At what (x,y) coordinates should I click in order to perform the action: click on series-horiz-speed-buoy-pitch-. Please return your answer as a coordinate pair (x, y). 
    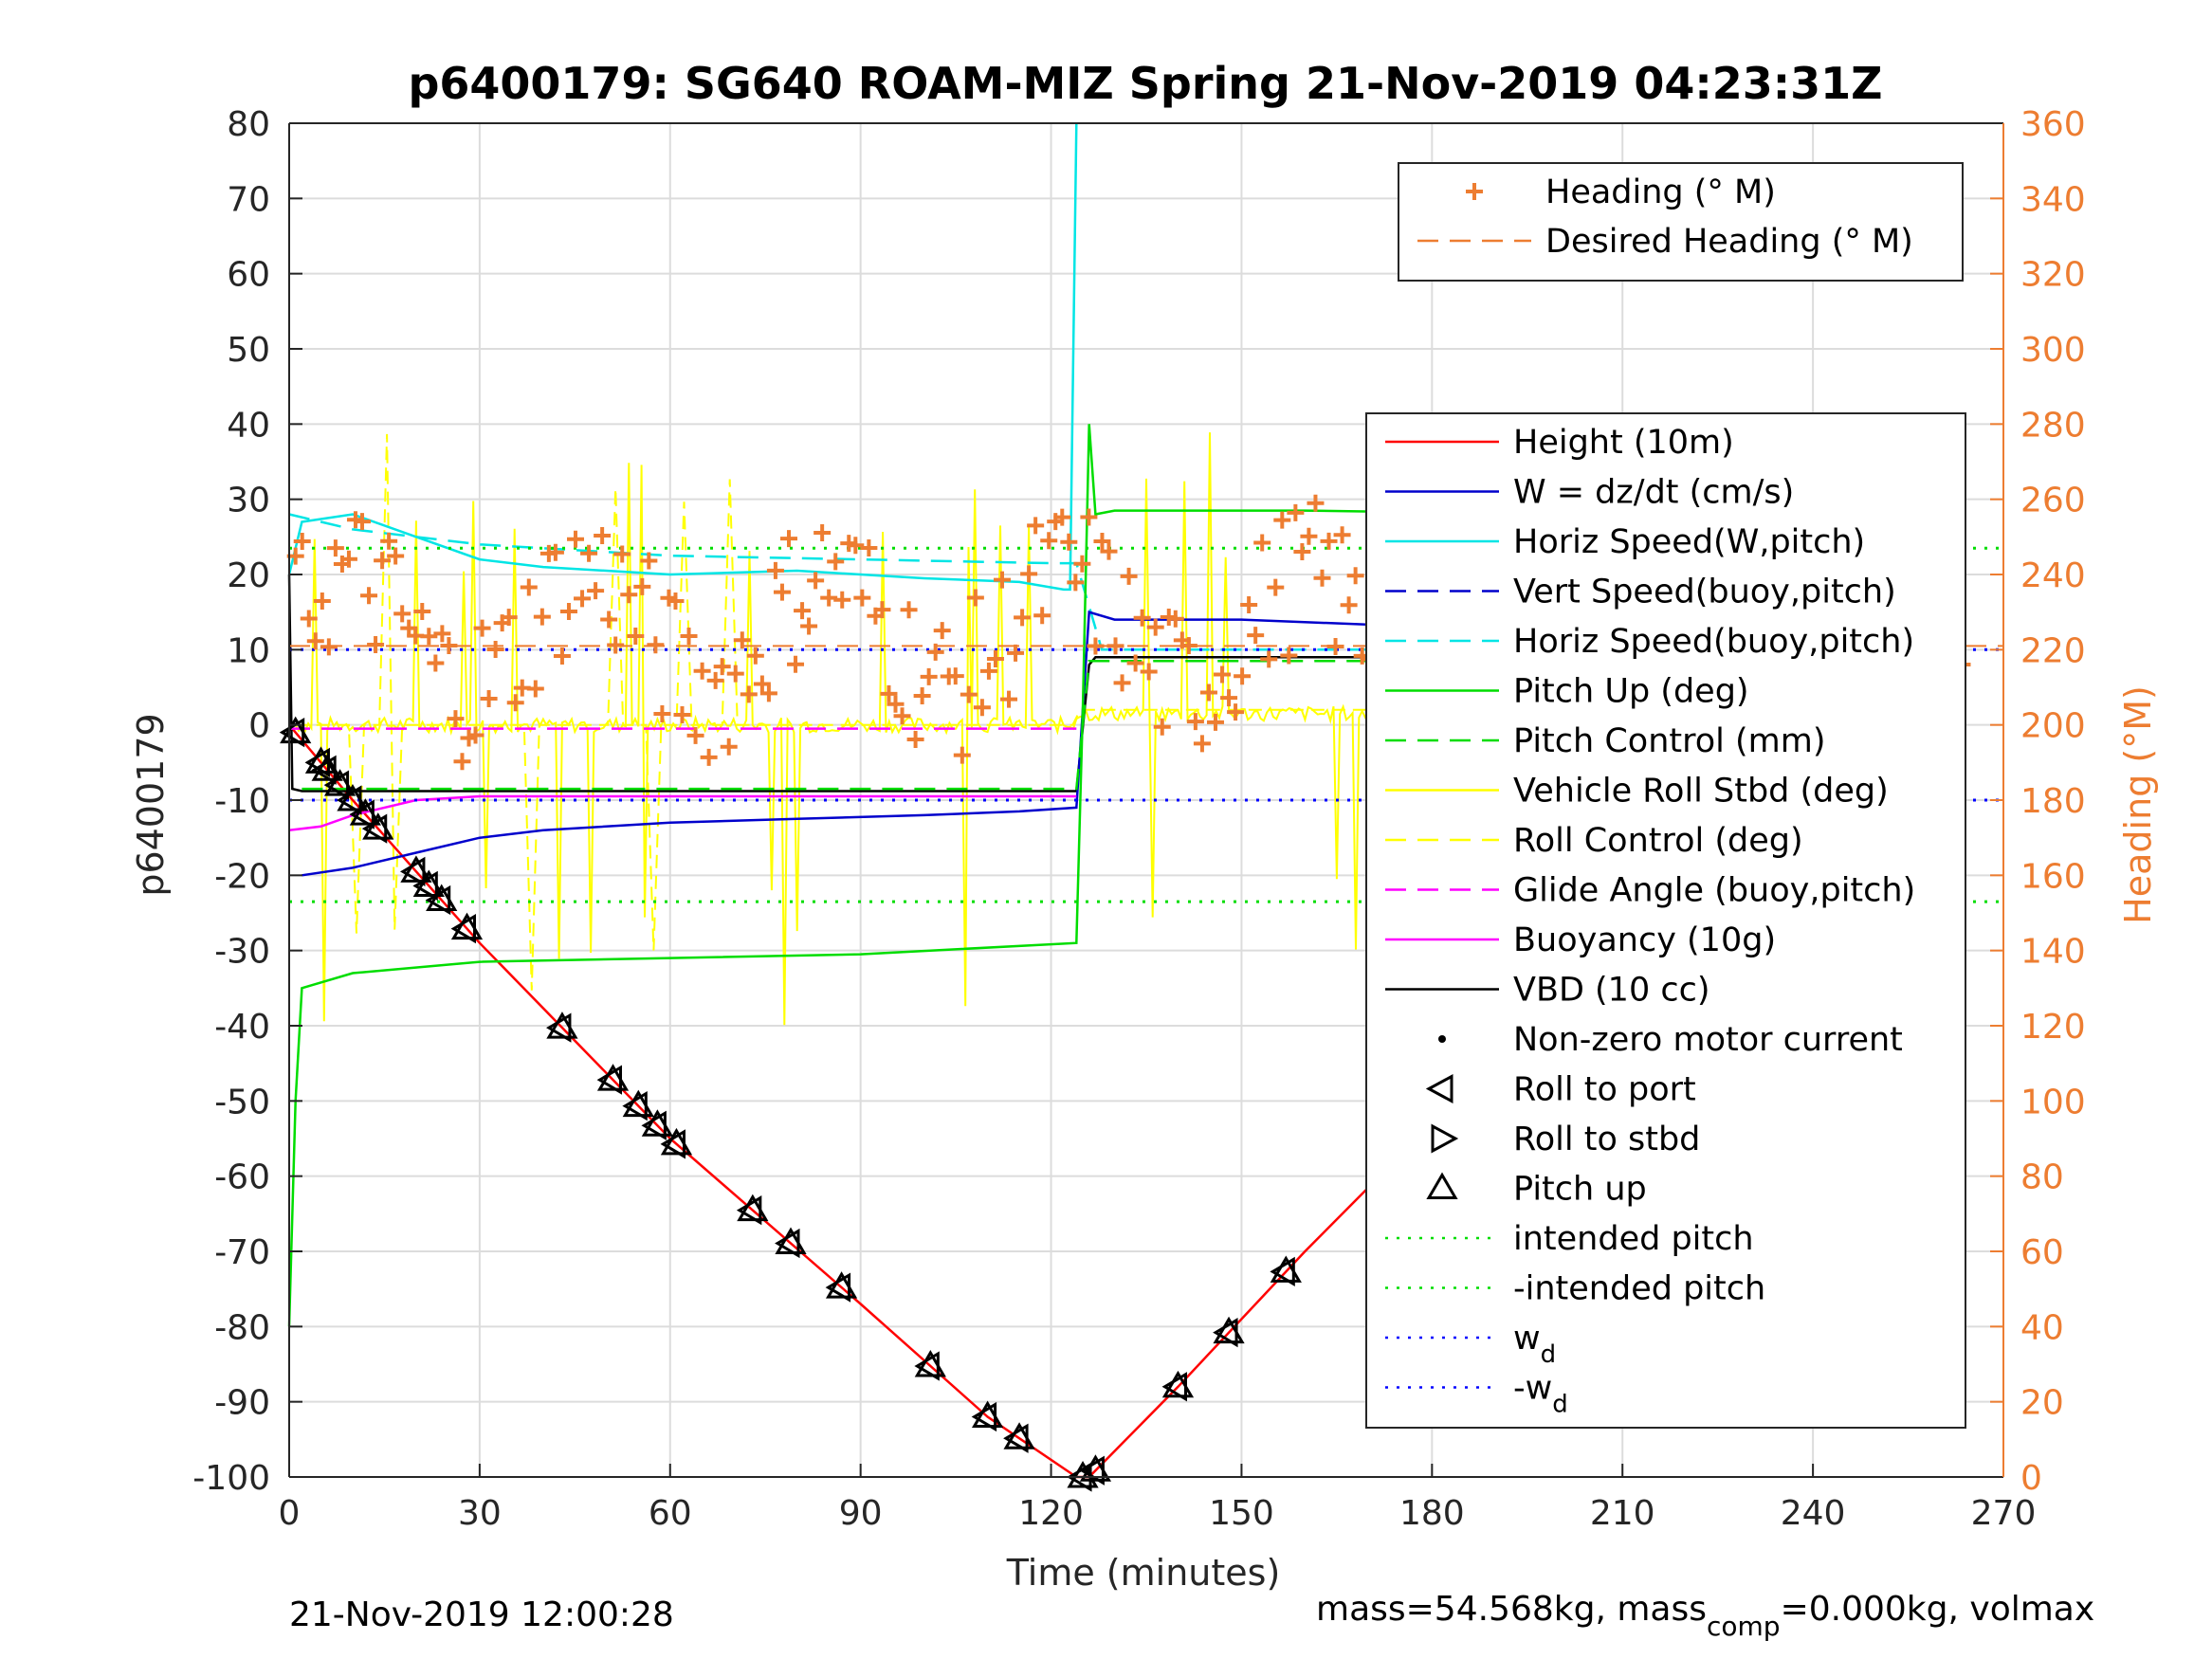
    Looking at the image, I should click on (1114, 582).